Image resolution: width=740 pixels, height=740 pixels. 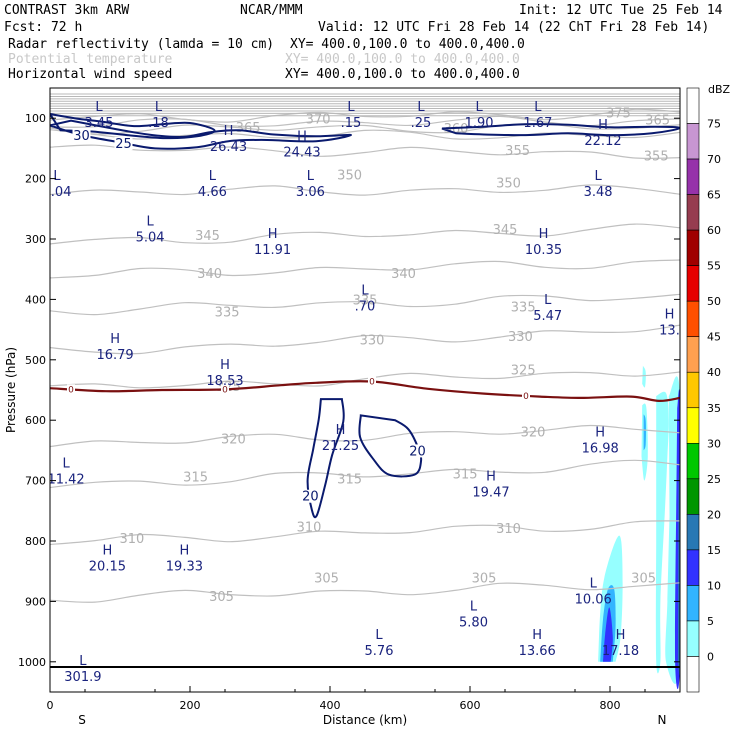 I want to click on extremum-kind-23: L, so click(x=66, y=463).